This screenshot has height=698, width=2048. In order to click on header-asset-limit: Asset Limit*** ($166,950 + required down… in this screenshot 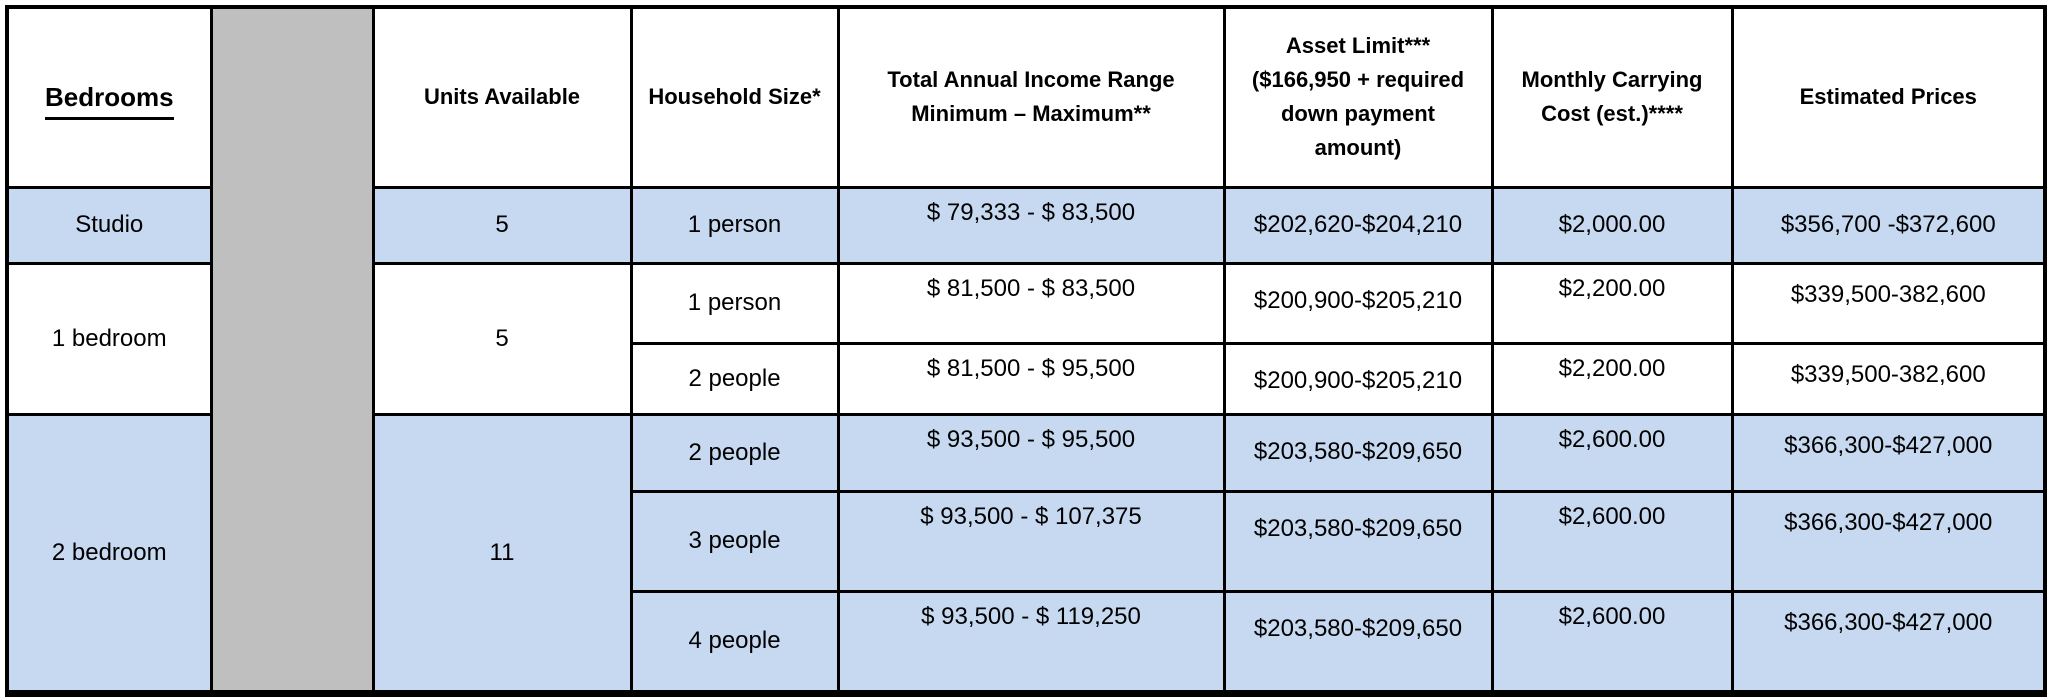, I will do `click(1358, 97)`.